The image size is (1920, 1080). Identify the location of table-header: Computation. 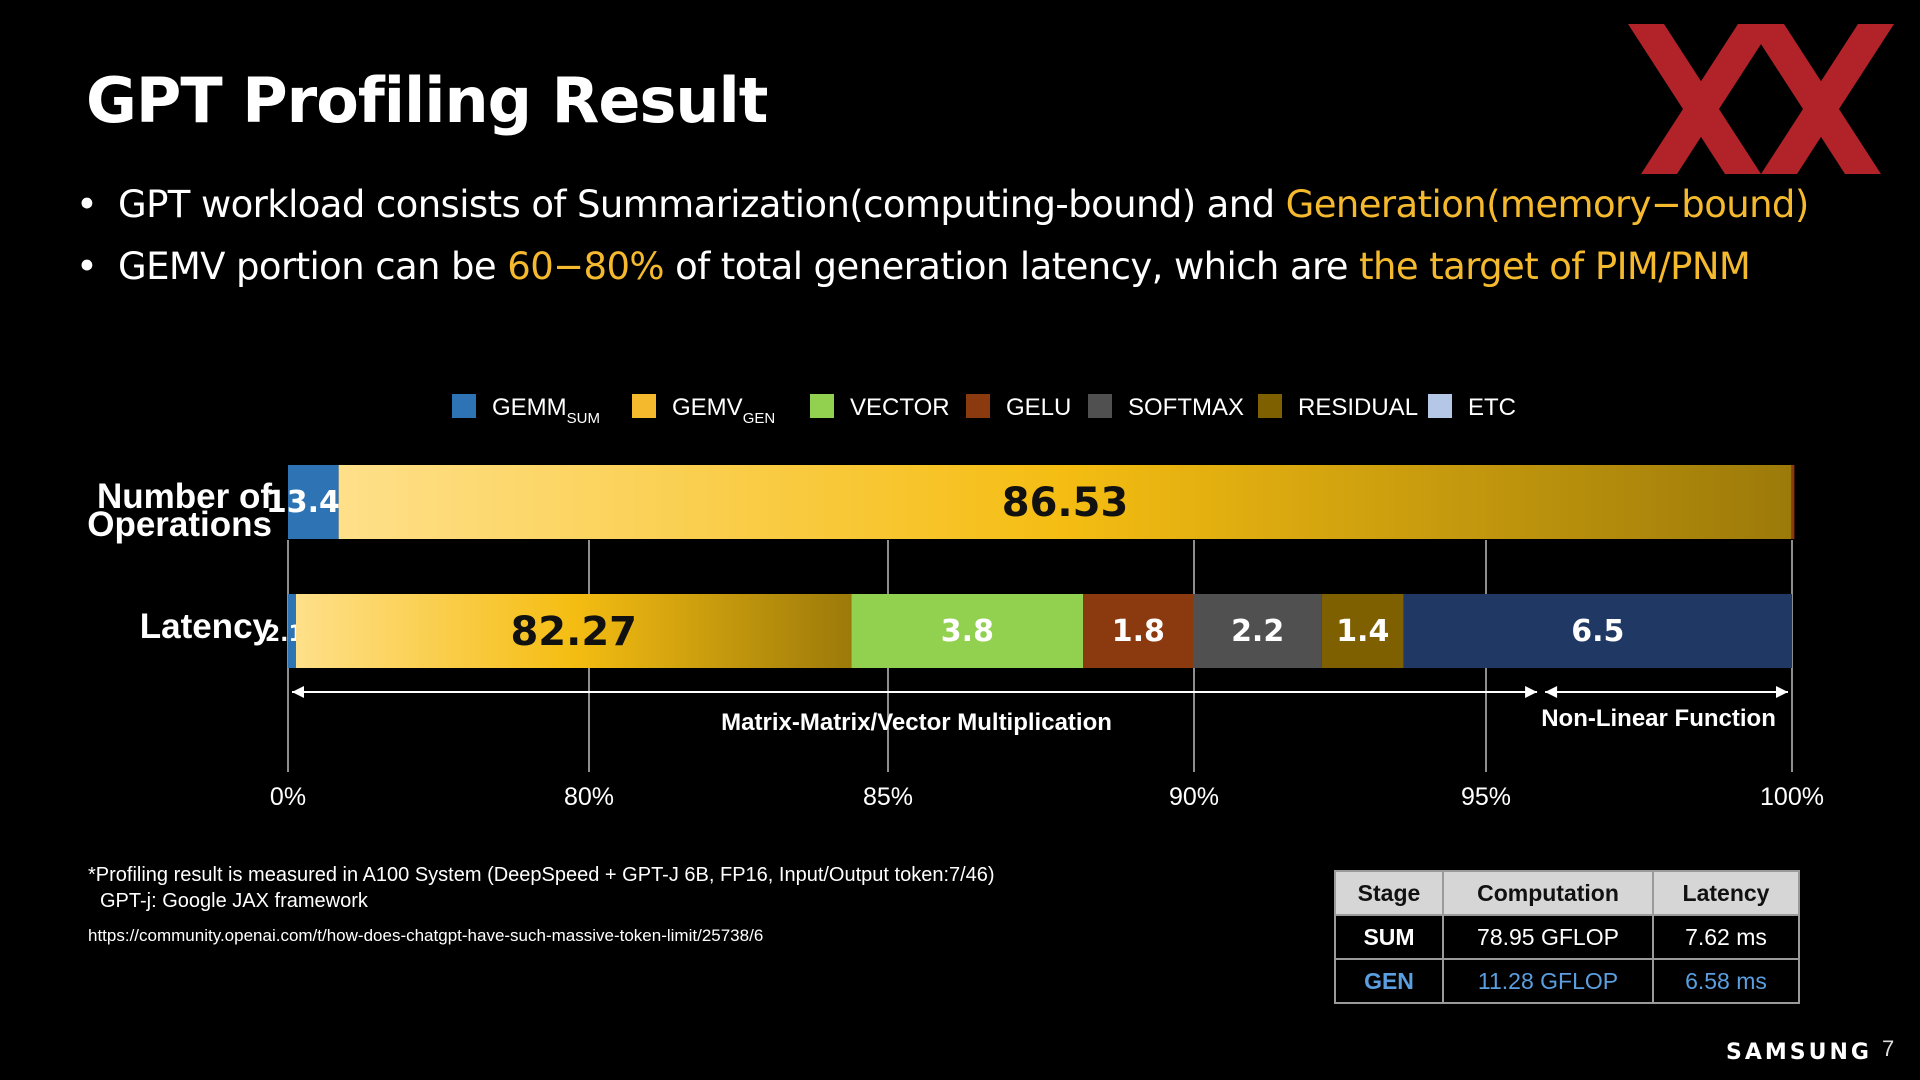
(1548, 893).